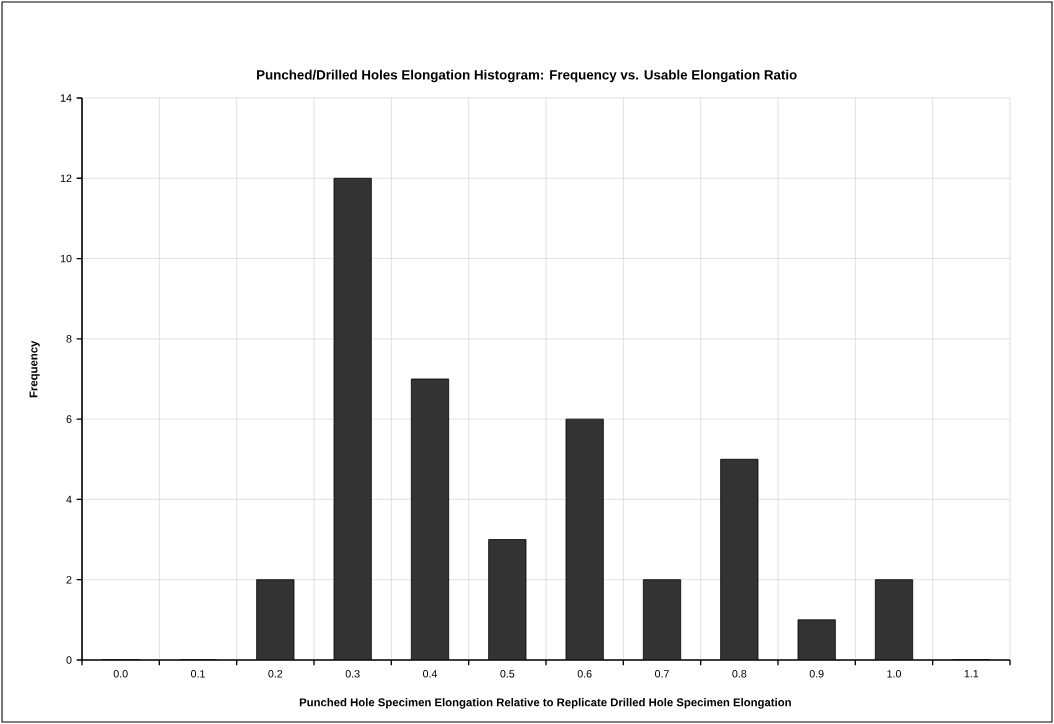 The width and height of the screenshot is (1054, 724). Describe the element at coordinates (662, 674) in the screenshot. I see `x-tick-label: 0.7` at that location.